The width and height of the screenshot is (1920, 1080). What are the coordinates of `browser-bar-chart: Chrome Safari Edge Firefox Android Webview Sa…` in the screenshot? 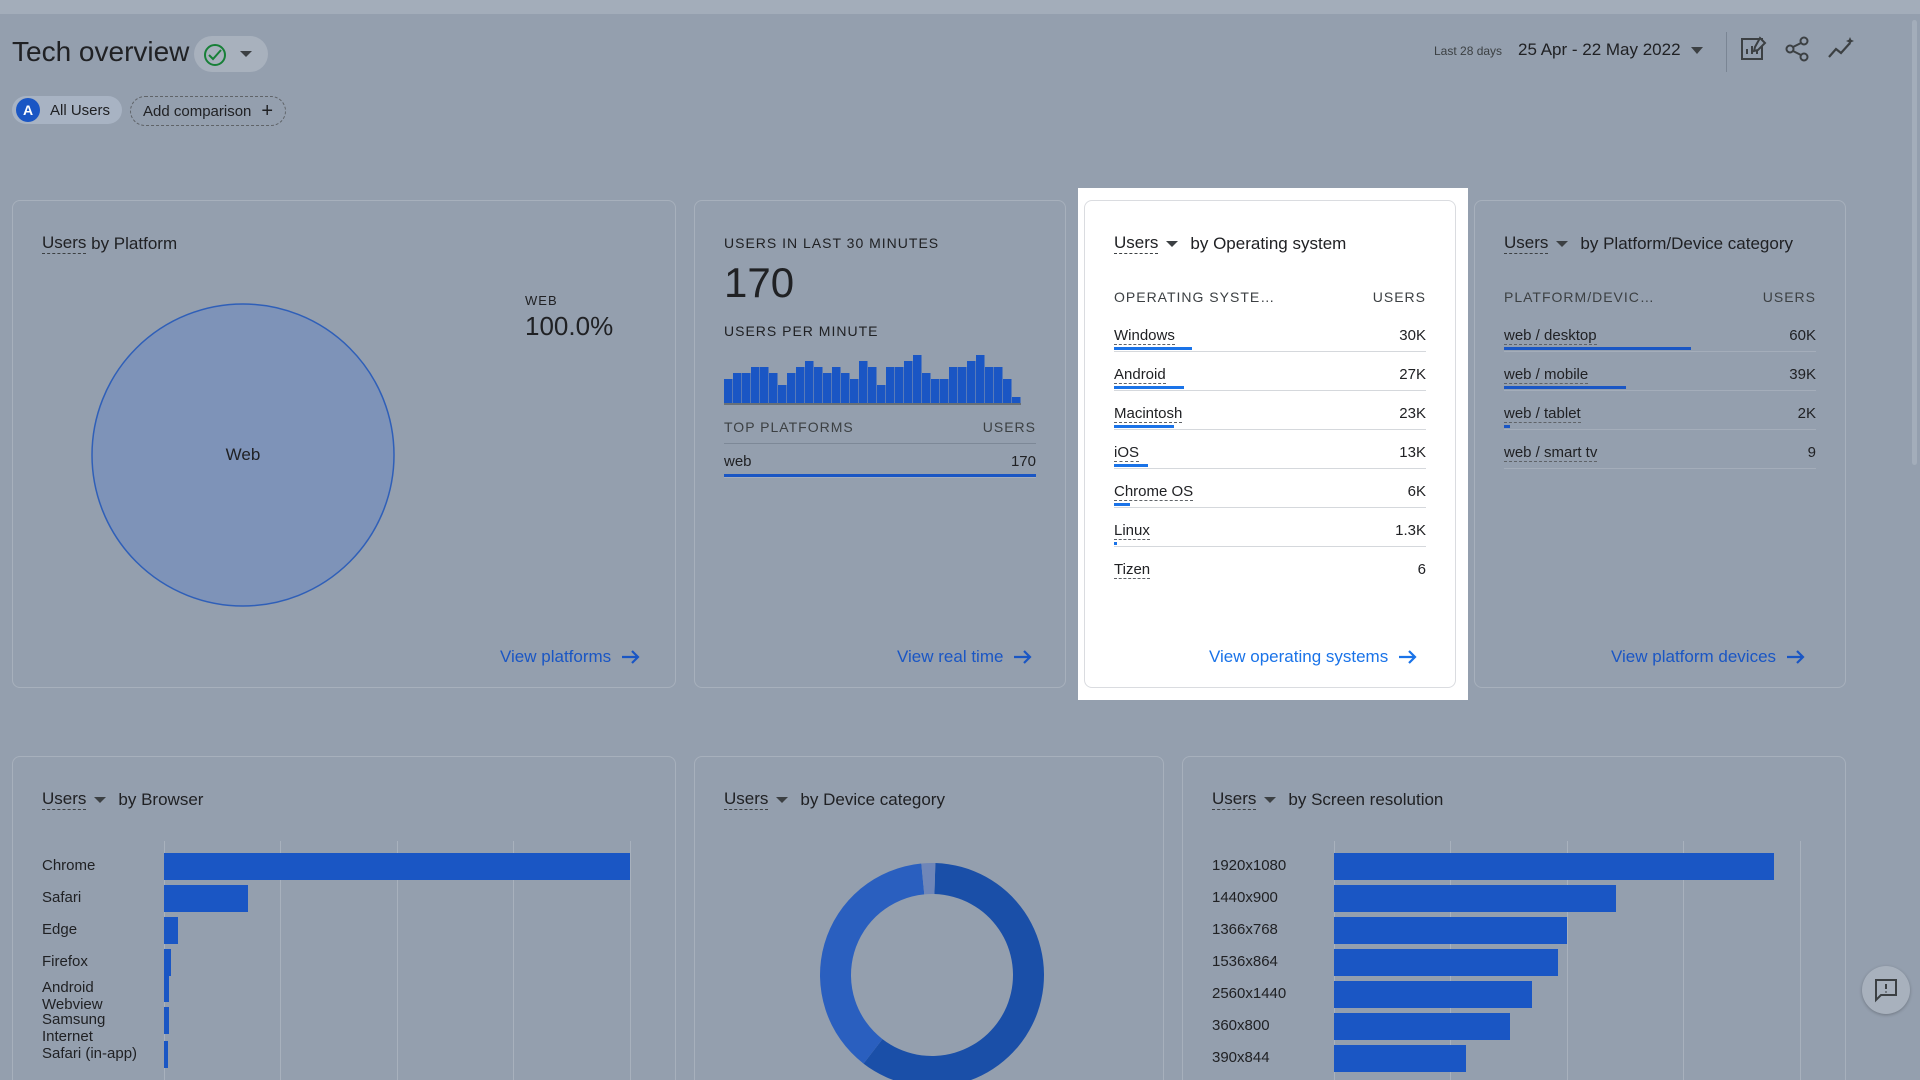 It's located at (344, 918).